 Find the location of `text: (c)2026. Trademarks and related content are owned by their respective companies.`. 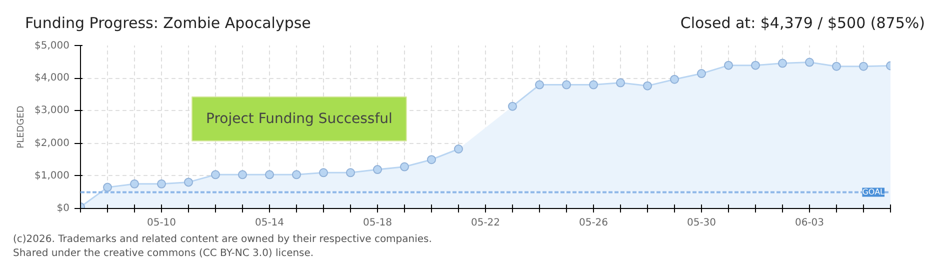

text: (c)2026. Trademarks and related content are owned by their respective companies. is located at coordinates (222, 239).